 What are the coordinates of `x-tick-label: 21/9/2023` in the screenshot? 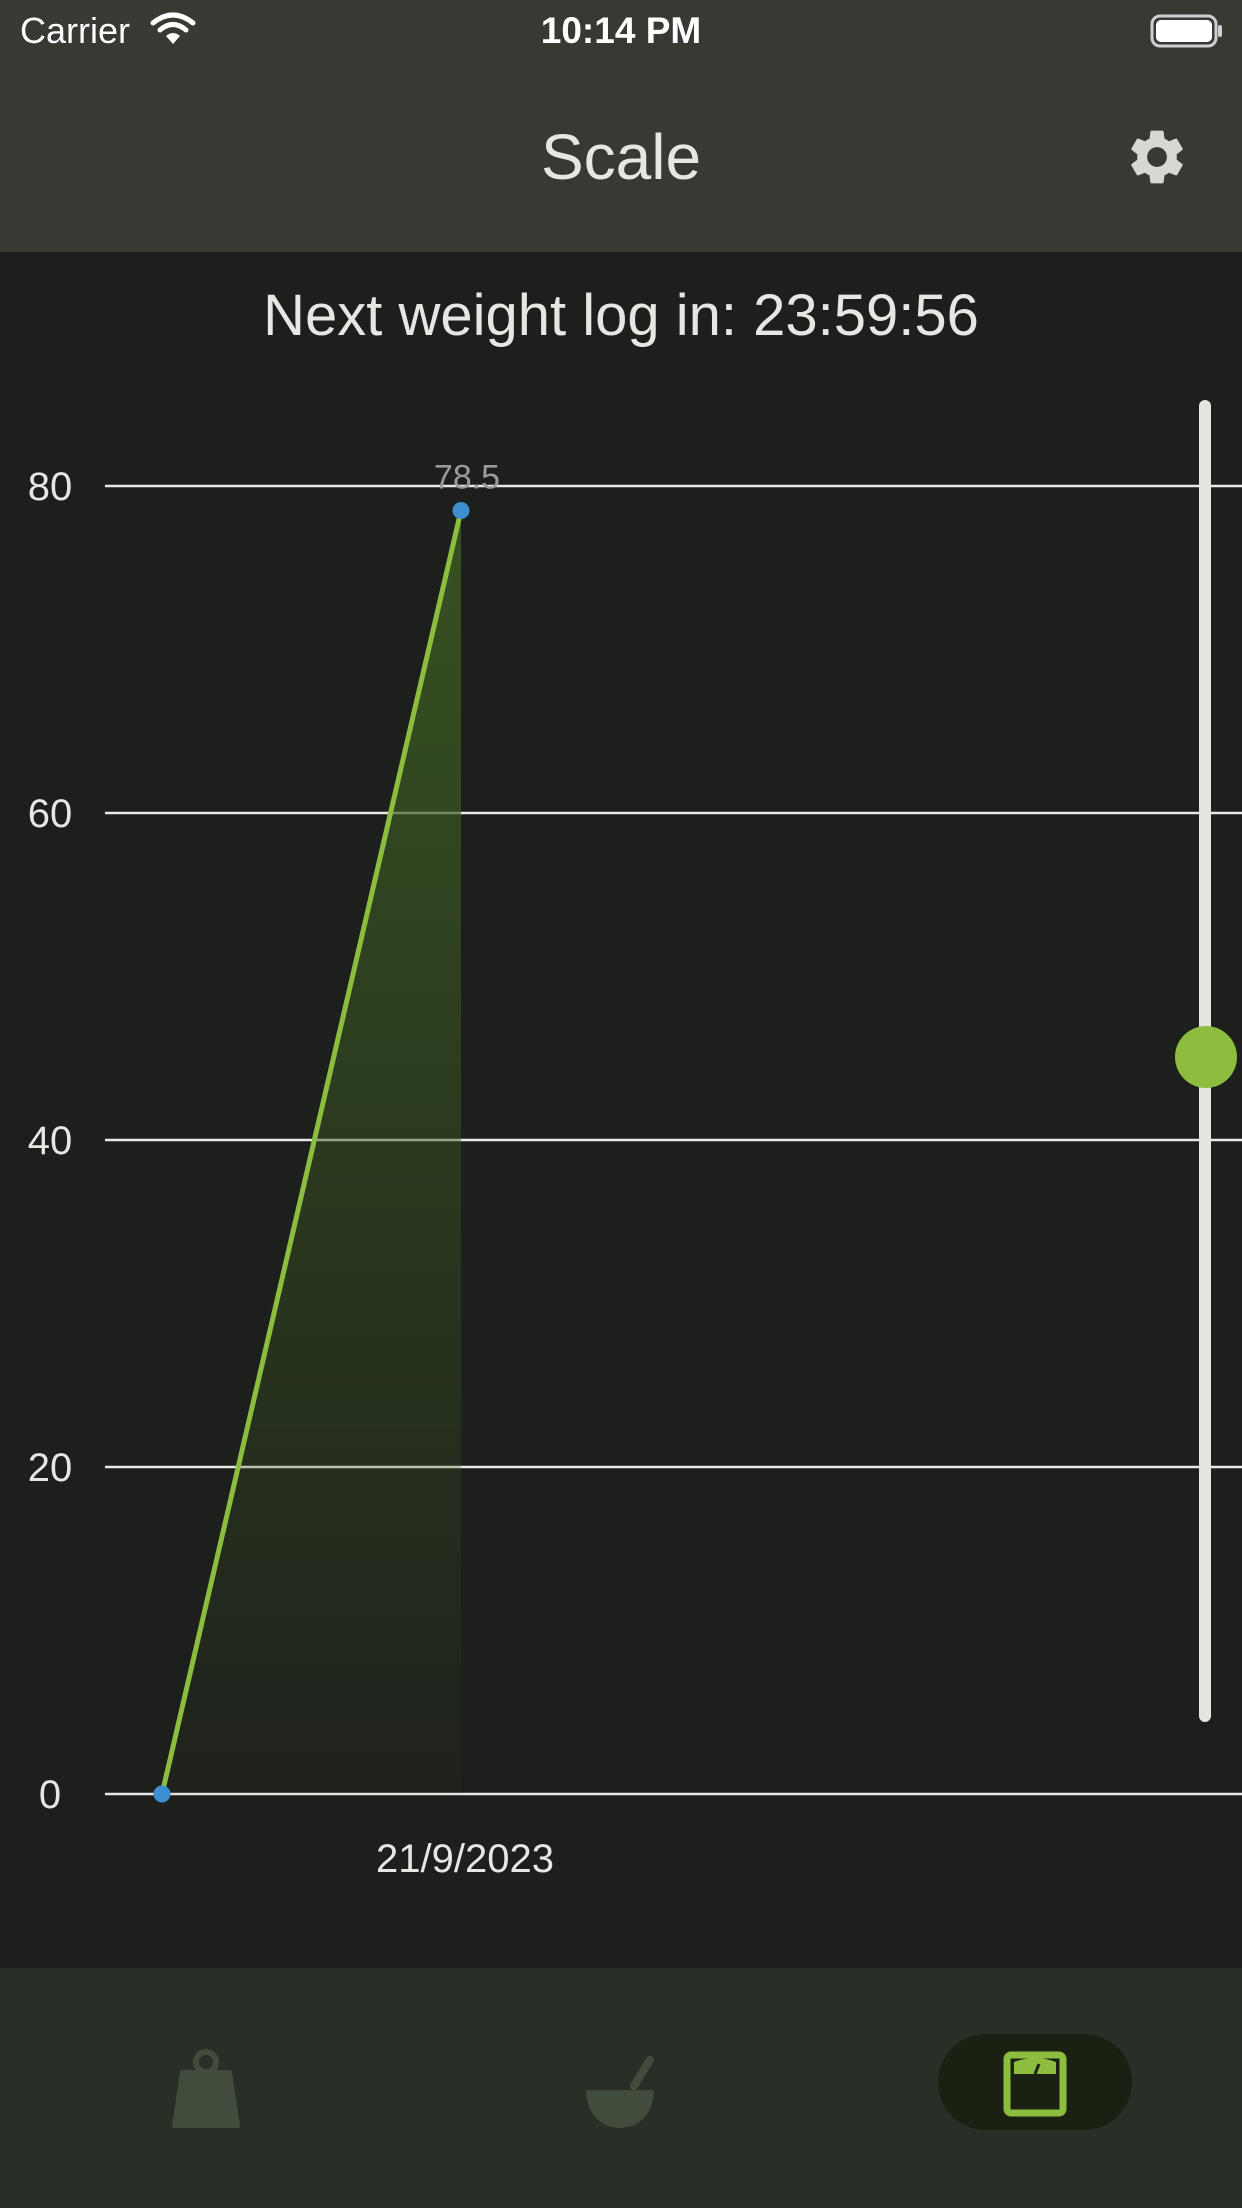 It's located at (465, 1859).